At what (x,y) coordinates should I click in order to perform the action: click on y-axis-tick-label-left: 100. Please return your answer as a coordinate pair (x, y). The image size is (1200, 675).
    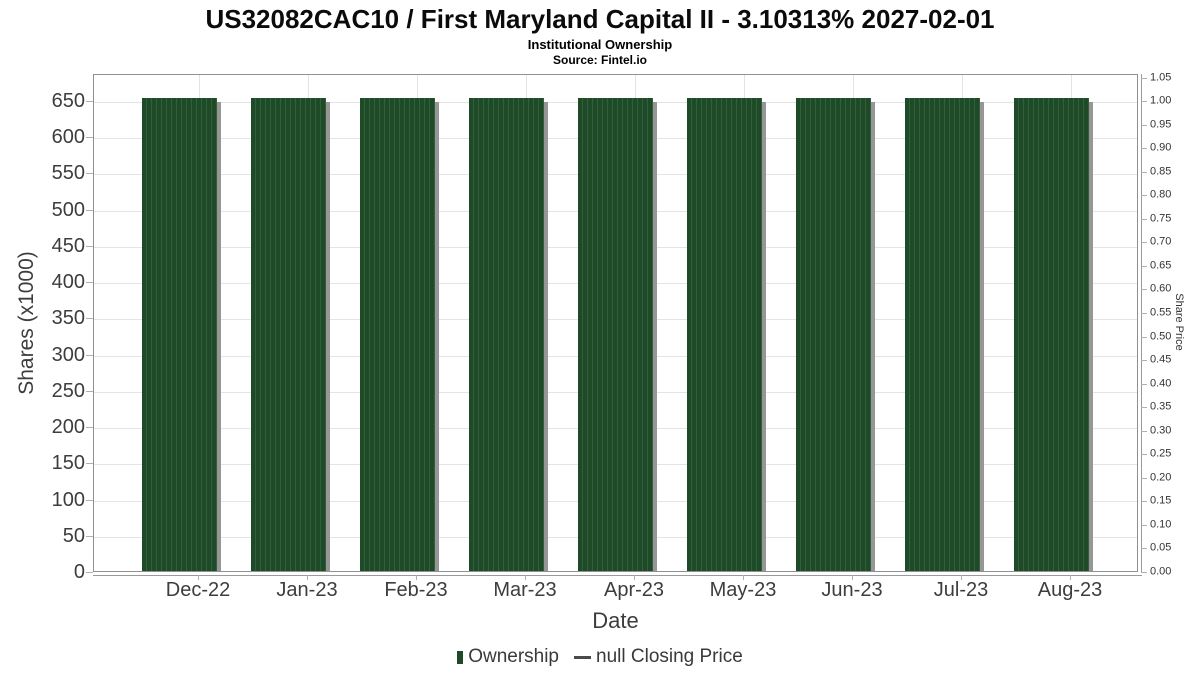
    Looking at the image, I should click on (68, 499).